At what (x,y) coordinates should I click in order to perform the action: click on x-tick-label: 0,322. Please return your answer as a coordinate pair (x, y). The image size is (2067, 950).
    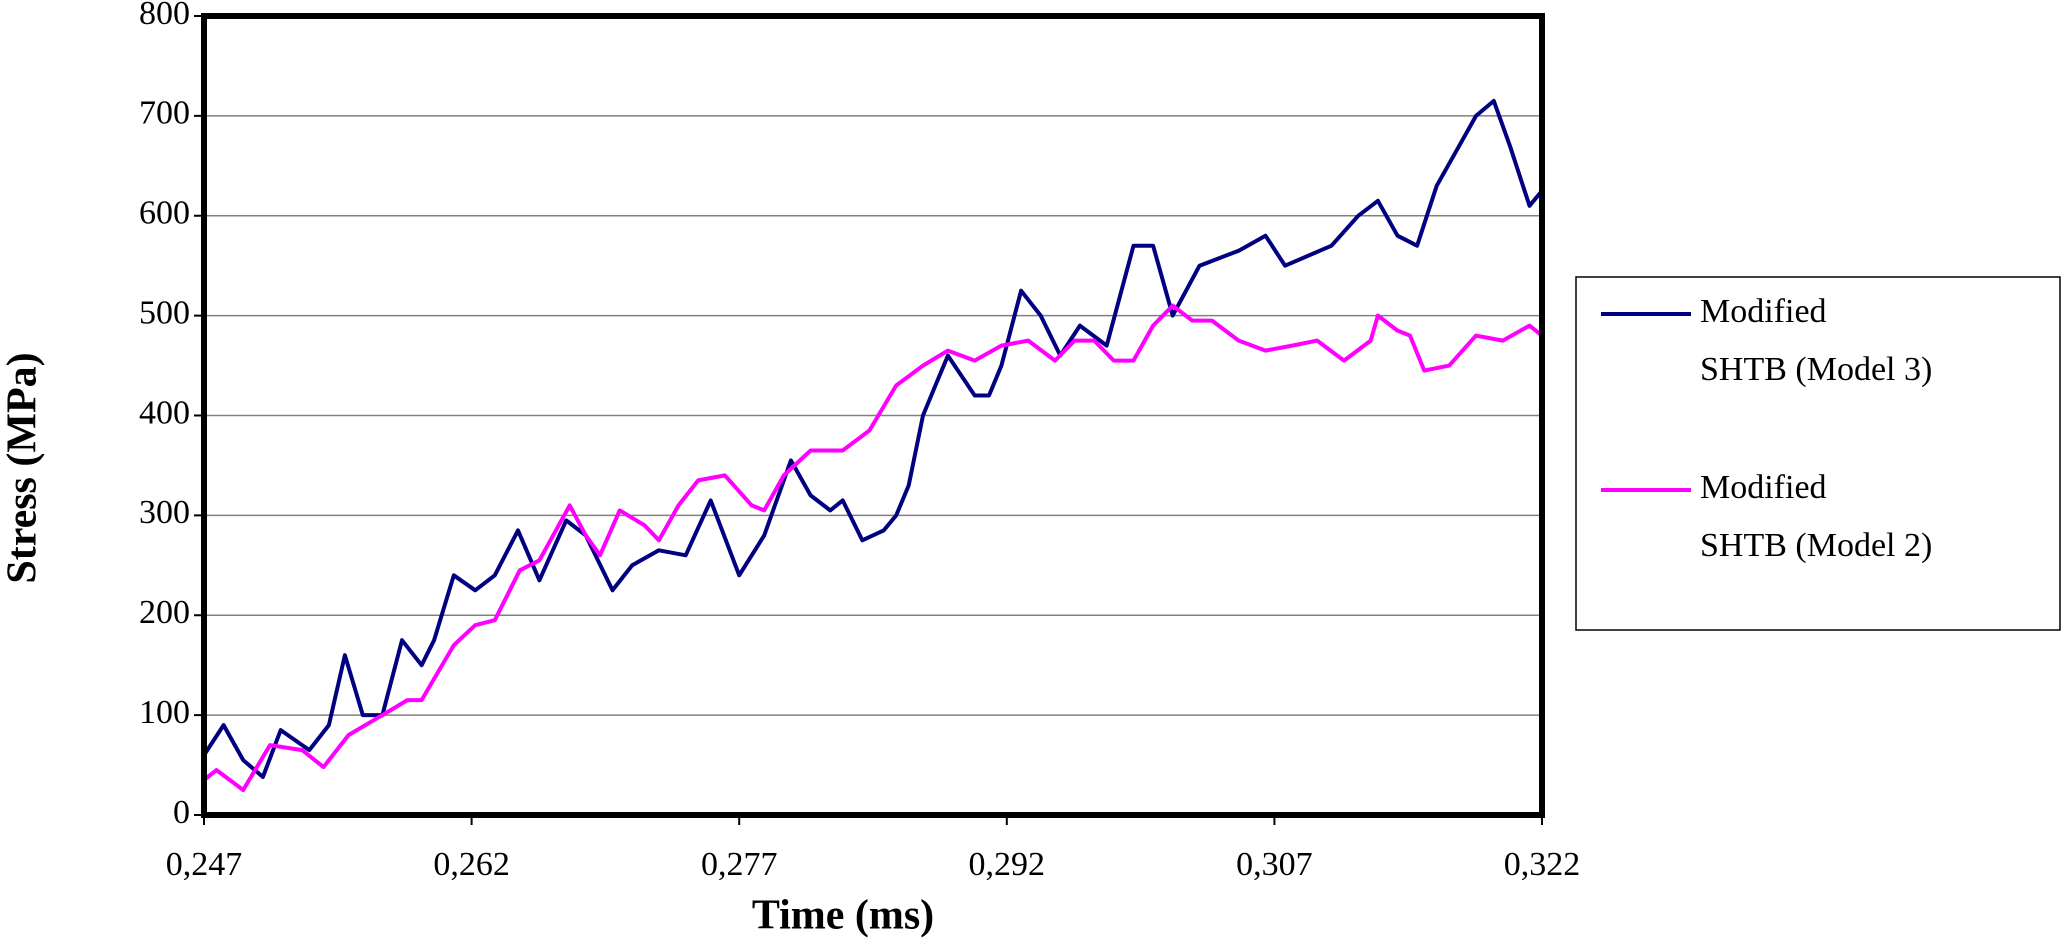
    Looking at the image, I should click on (1542, 864).